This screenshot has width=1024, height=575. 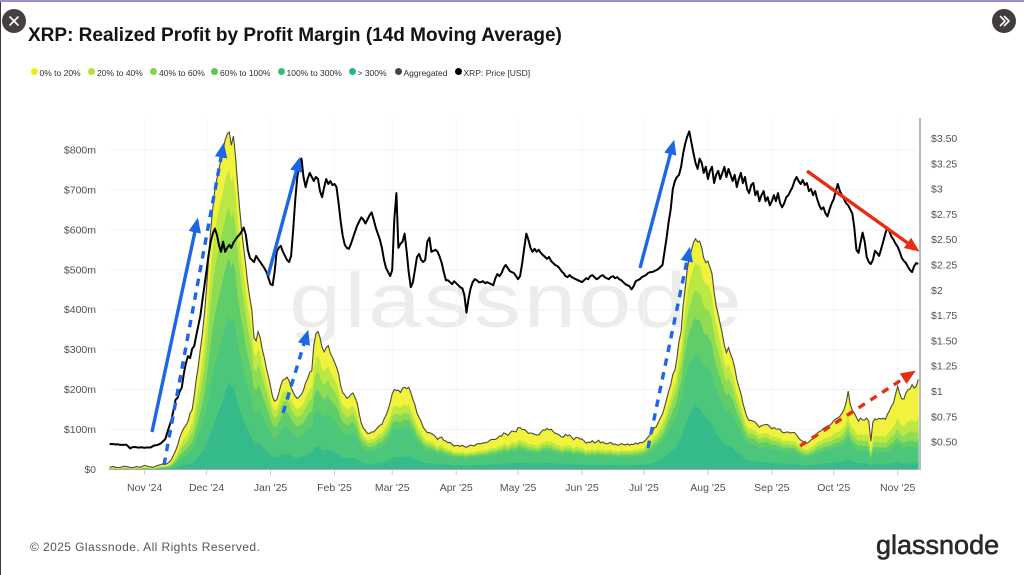 What do you see at coordinates (644, 488) in the screenshot?
I see `svg-text: Jul '25` at bounding box center [644, 488].